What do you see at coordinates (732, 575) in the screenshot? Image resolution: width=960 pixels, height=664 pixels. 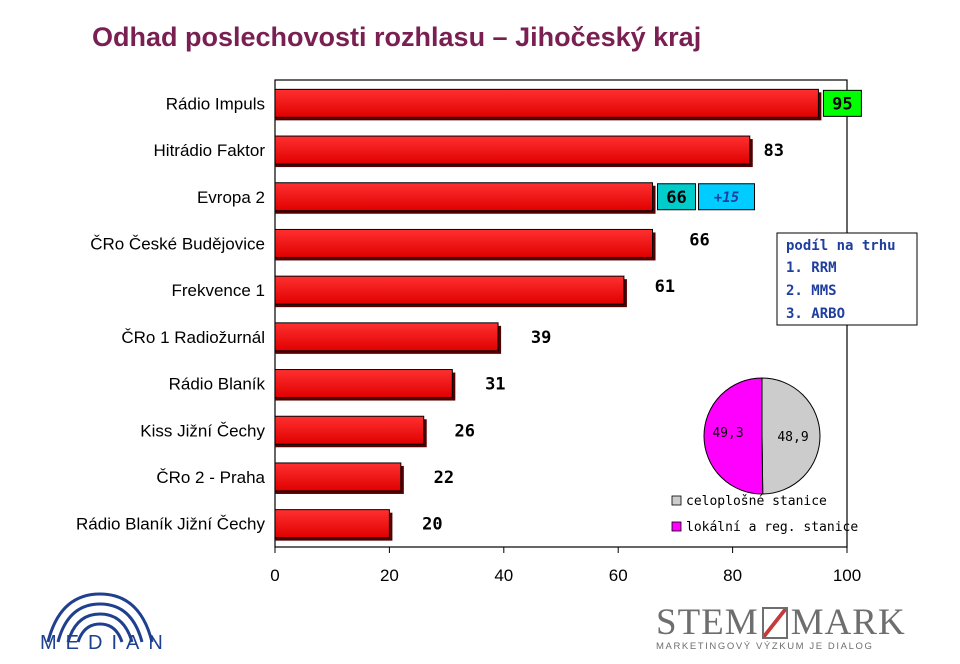 I see `x-tick-label: 80` at bounding box center [732, 575].